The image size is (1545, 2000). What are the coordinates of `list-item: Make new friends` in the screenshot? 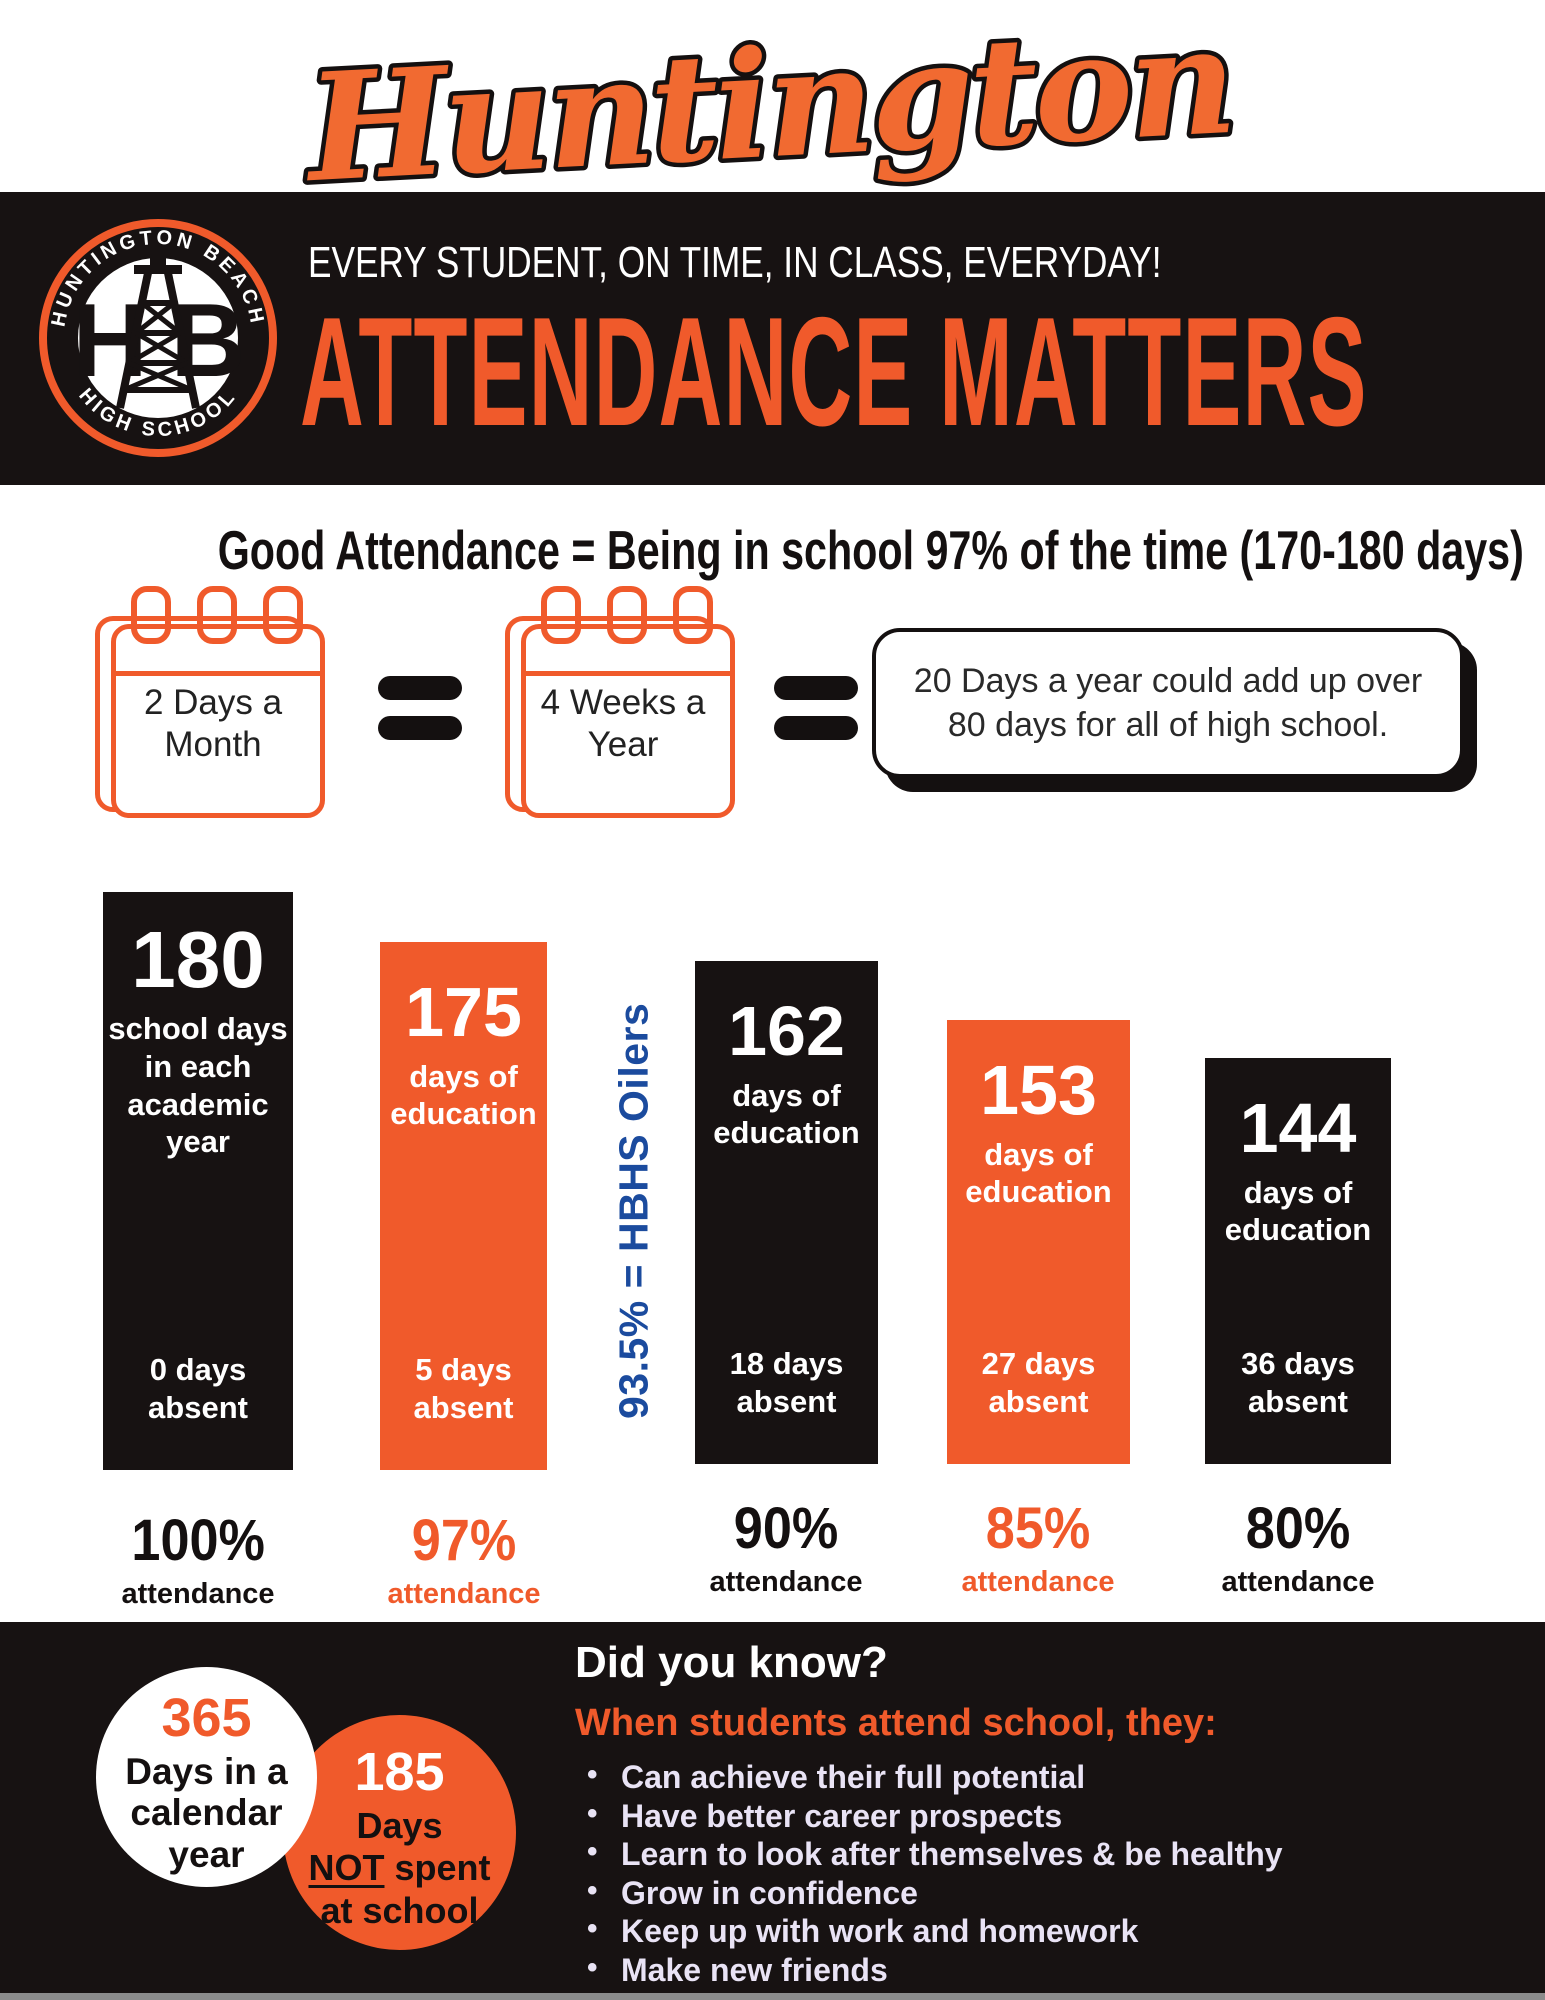 It's located at (1045, 1970).